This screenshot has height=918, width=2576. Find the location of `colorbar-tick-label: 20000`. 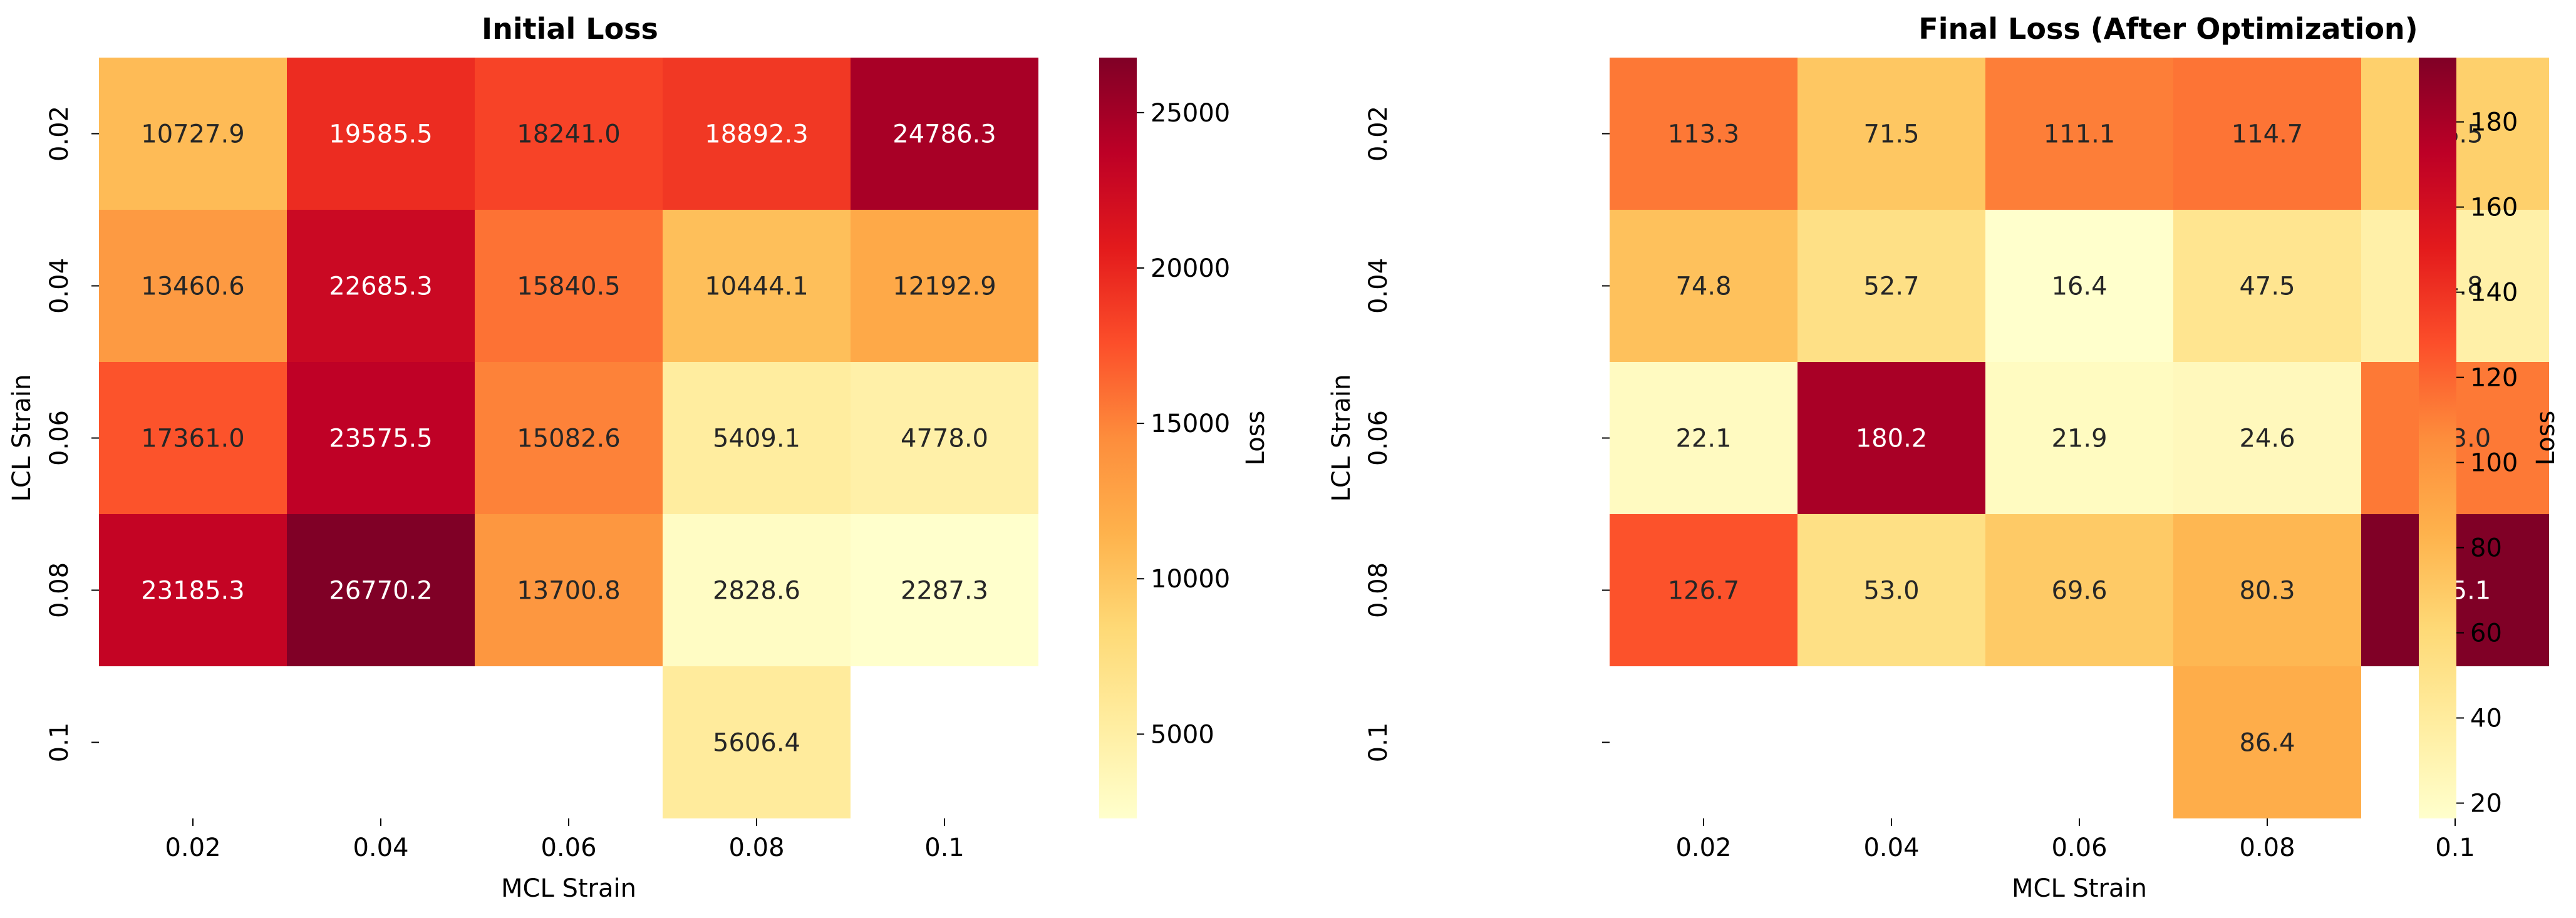

colorbar-tick-label: 20000 is located at coordinates (1190, 268).